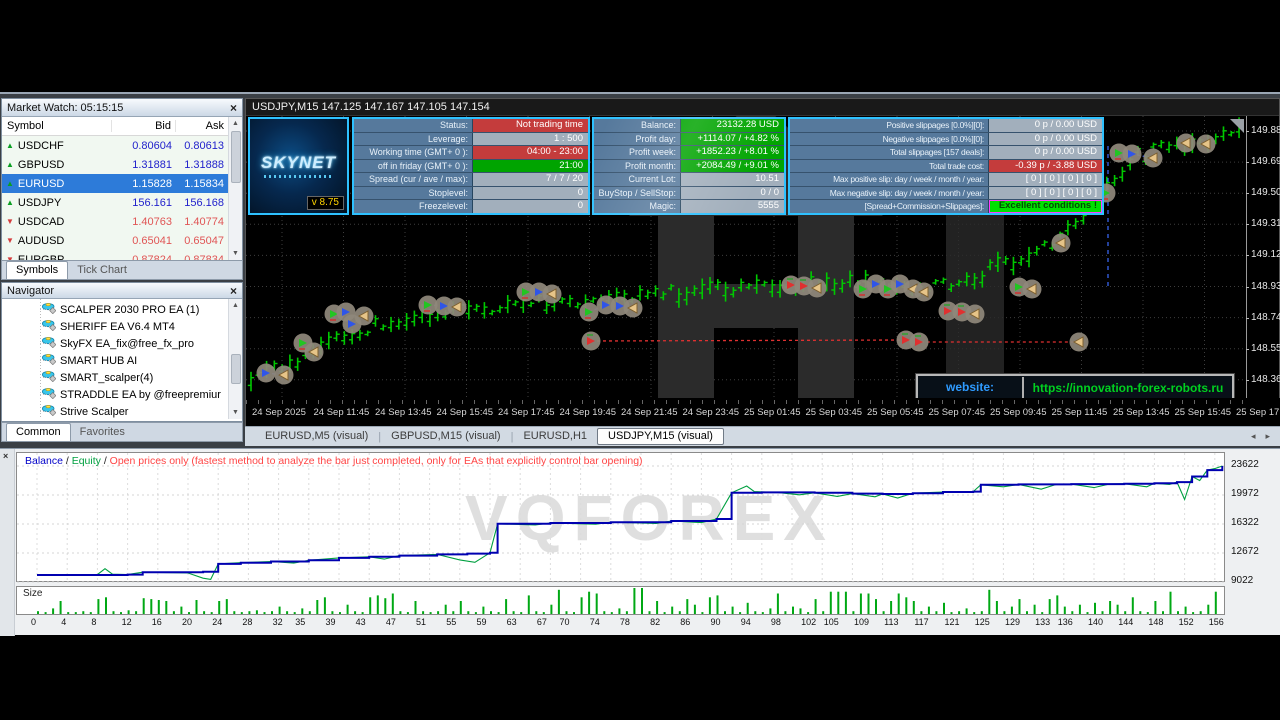 The width and height of the screenshot is (1280, 720). Describe the element at coordinates (41, 257) in the screenshot. I see `symbol-name: EURGBP` at that location.